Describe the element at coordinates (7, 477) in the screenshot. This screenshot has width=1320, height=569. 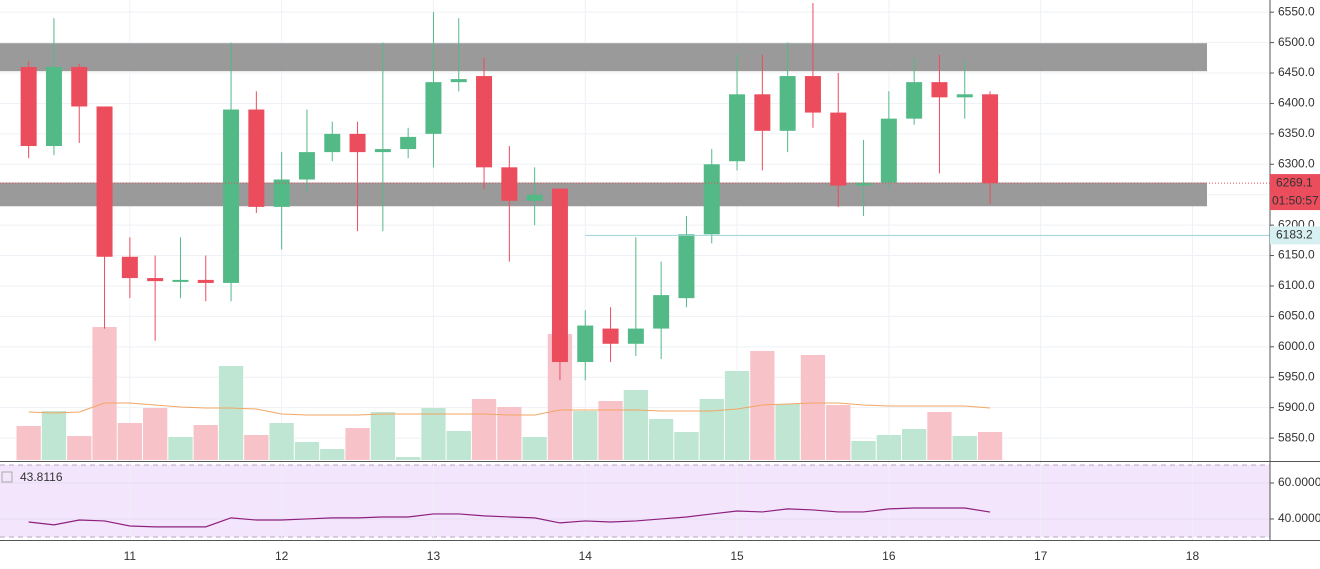
I see `rsi-legend-icon` at that location.